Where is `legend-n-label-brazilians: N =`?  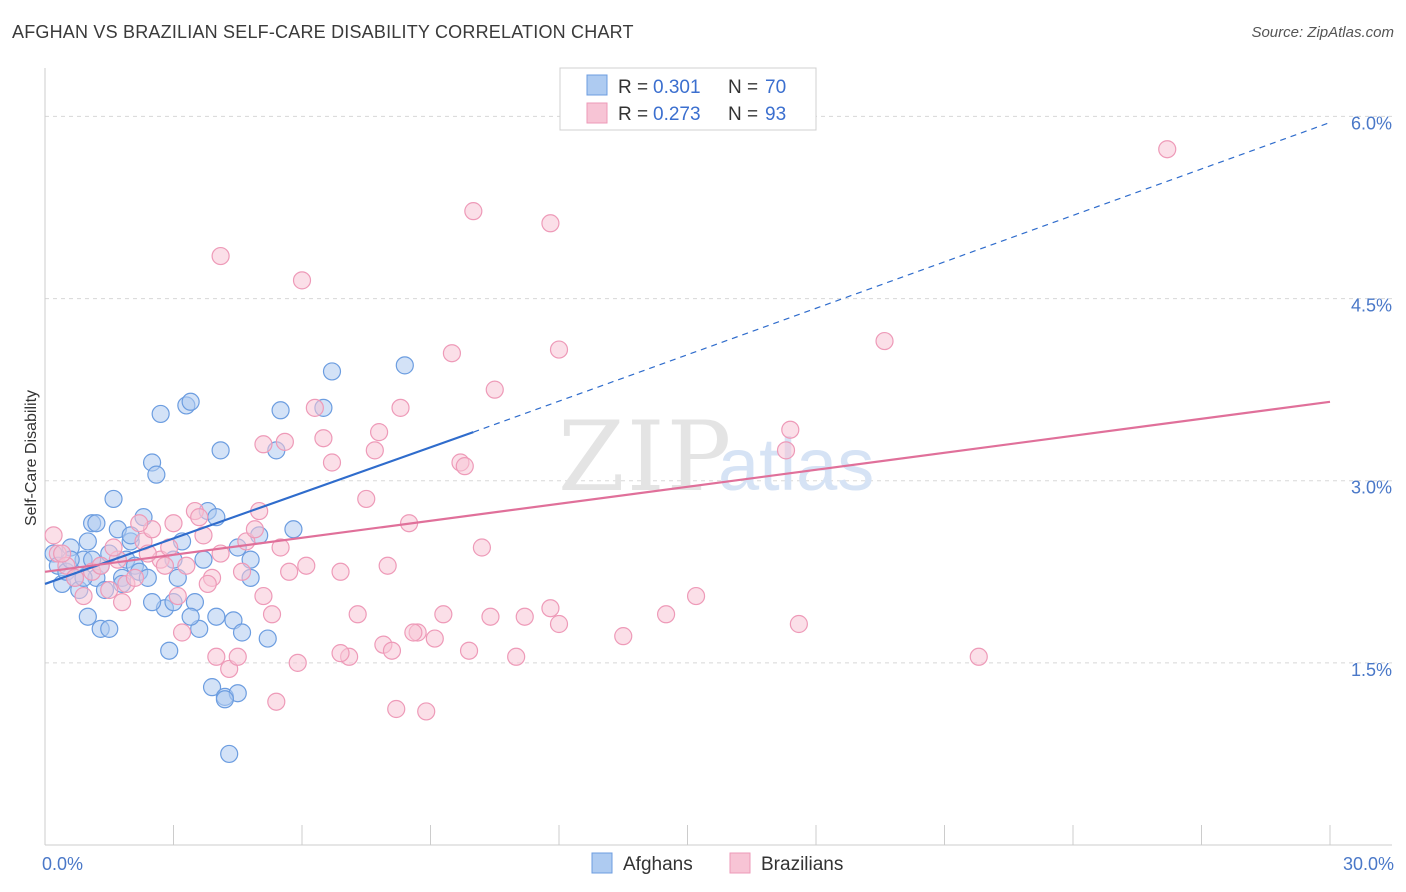
legend-n-label-brazilians: N = is located at coordinates (743, 114).